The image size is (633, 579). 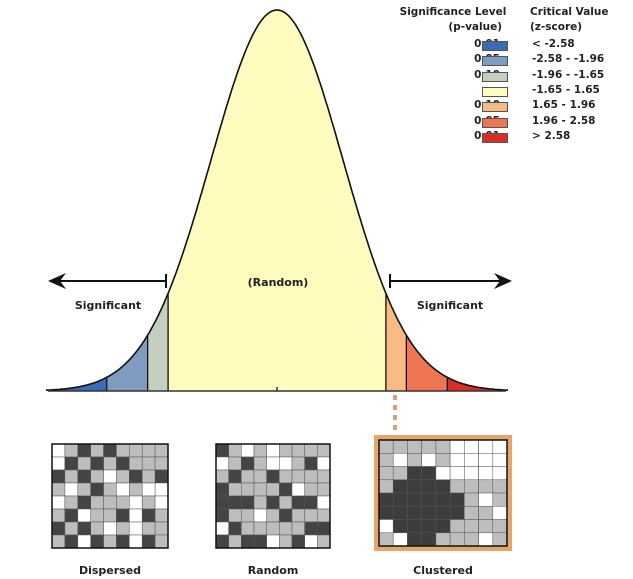 What do you see at coordinates (273, 570) in the screenshot?
I see `map-label-random: Random` at bounding box center [273, 570].